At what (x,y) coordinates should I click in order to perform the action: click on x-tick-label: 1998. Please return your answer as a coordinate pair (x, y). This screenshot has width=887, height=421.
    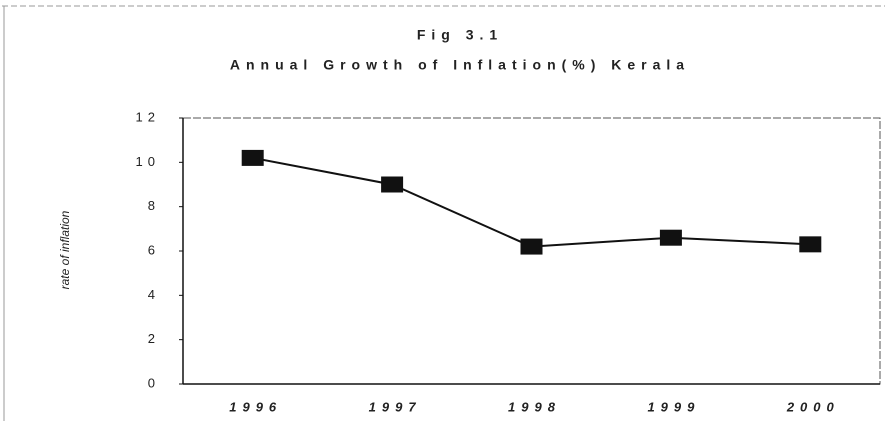
    Looking at the image, I should click on (534, 406).